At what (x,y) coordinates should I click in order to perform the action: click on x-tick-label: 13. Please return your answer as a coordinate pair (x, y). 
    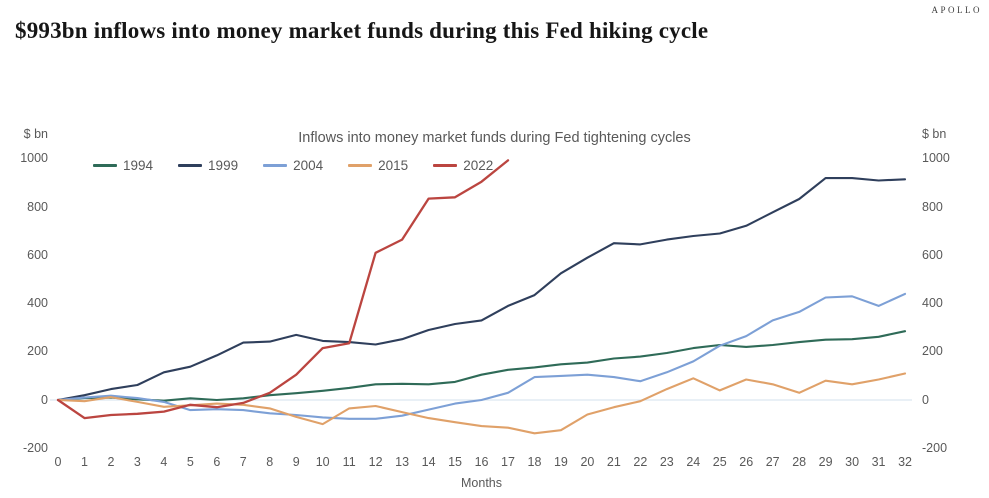
    Looking at the image, I should click on (402, 462).